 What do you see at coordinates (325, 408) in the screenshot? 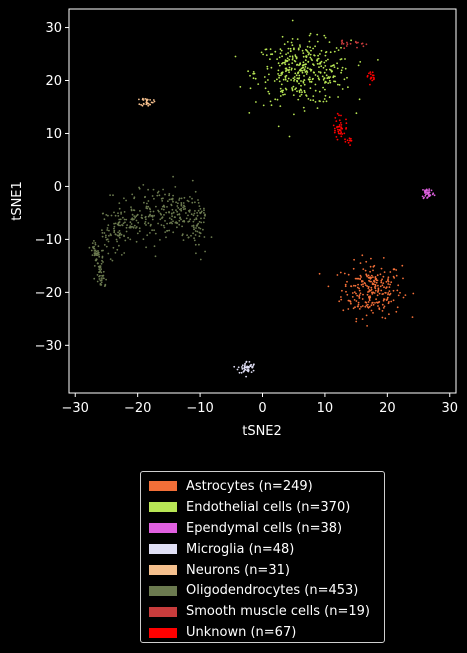
I see `x-tick-label: 10` at bounding box center [325, 408].